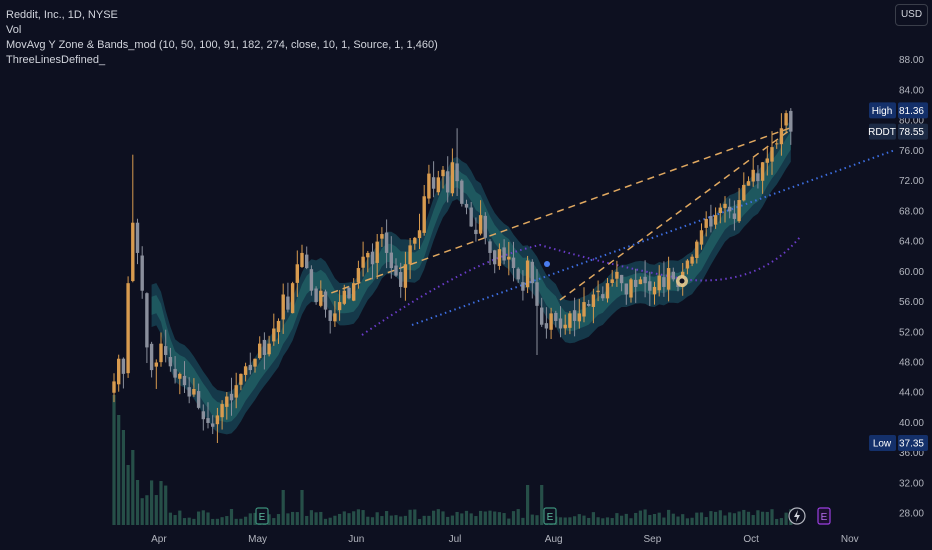 The height and width of the screenshot is (550, 932). Describe the element at coordinates (911, 15) in the screenshot. I see `currency-button: USD` at that location.